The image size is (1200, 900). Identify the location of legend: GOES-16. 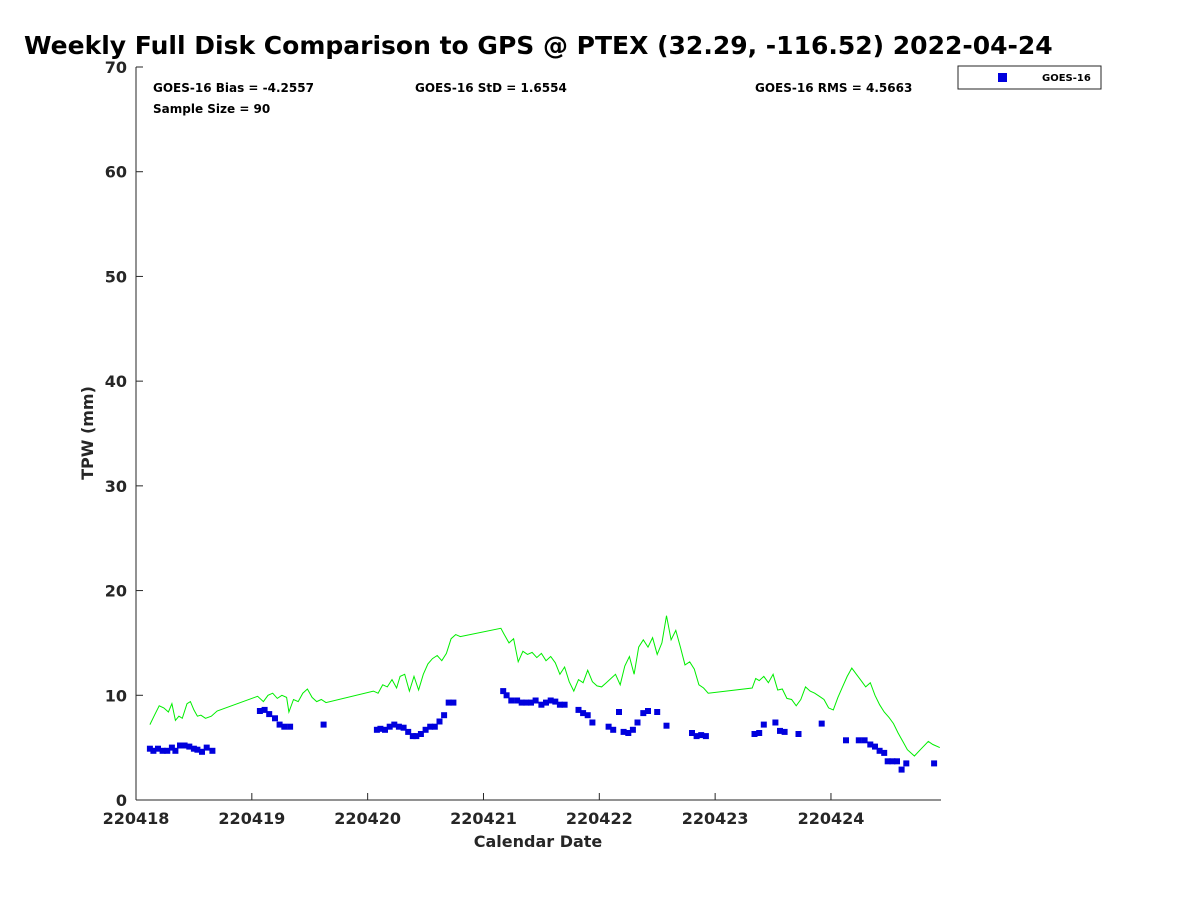
(1029, 77).